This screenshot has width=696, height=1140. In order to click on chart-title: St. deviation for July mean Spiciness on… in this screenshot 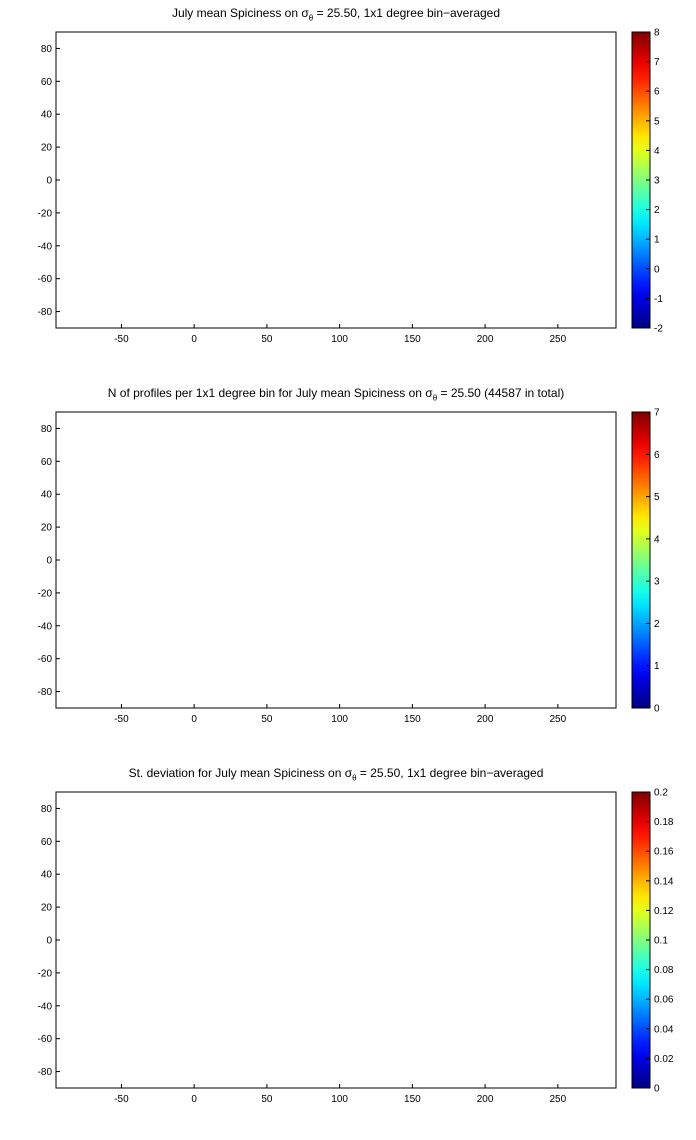, I will do `click(336, 774)`.